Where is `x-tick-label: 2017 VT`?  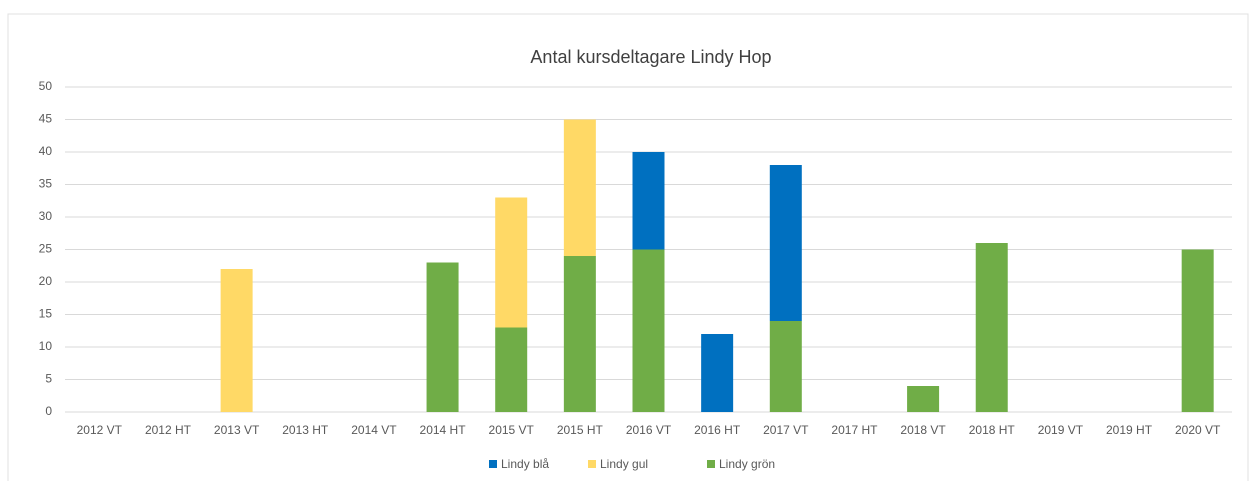
x-tick-label: 2017 VT is located at coordinates (786, 430).